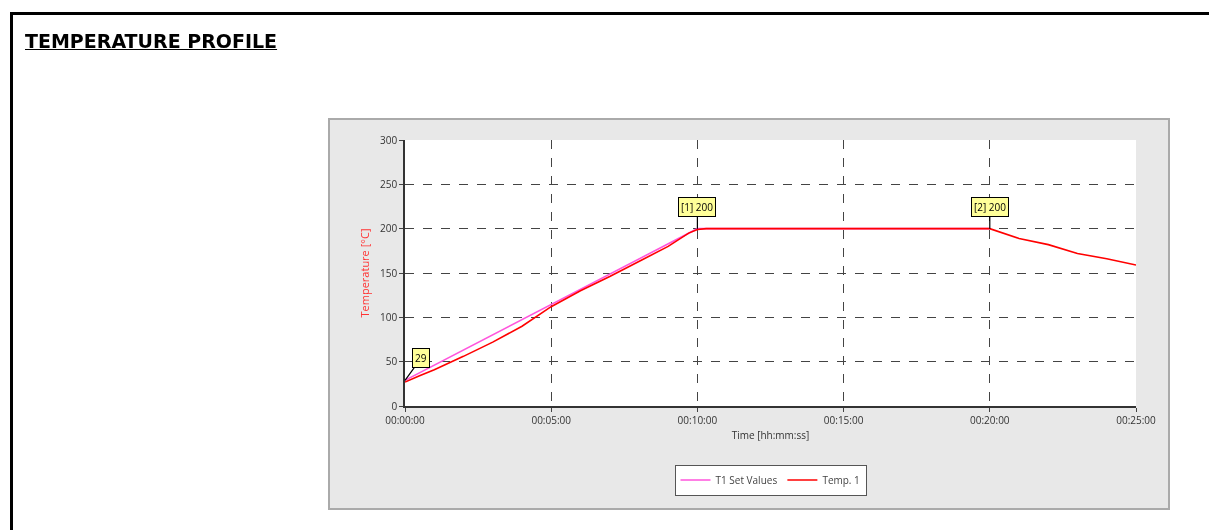  Describe the element at coordinates (990, 207) in the screenshot. I see `annotation: [2] 200` at that location.